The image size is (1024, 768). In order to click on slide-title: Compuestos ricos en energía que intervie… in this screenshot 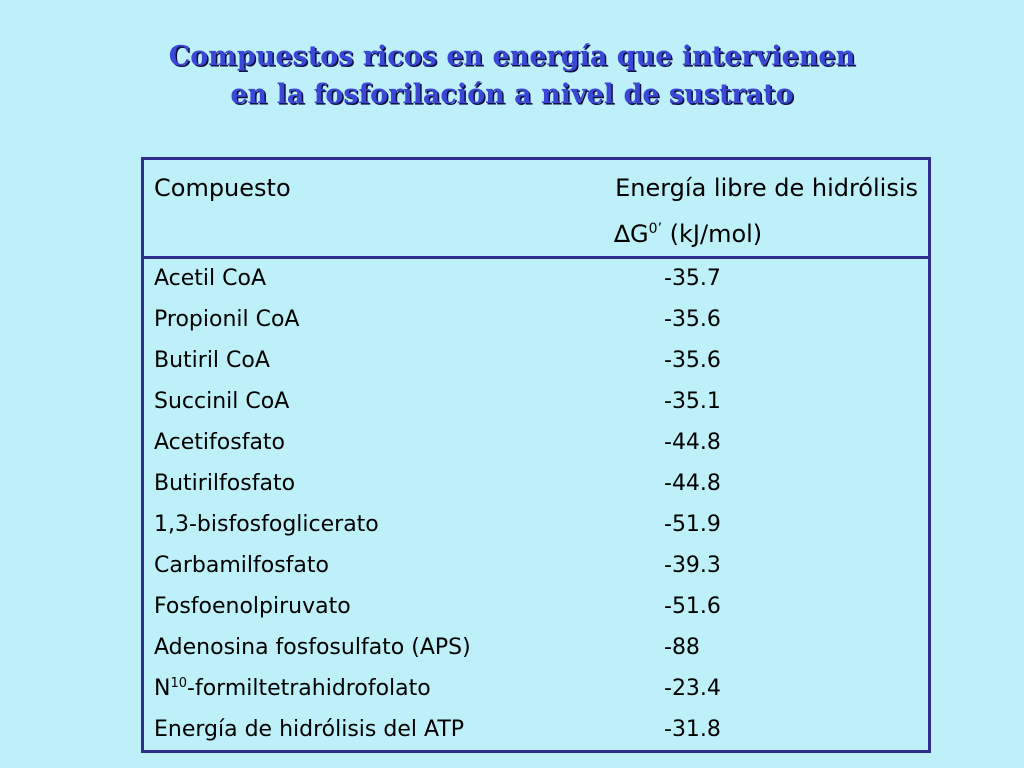, I will do `click(512, 76)`.